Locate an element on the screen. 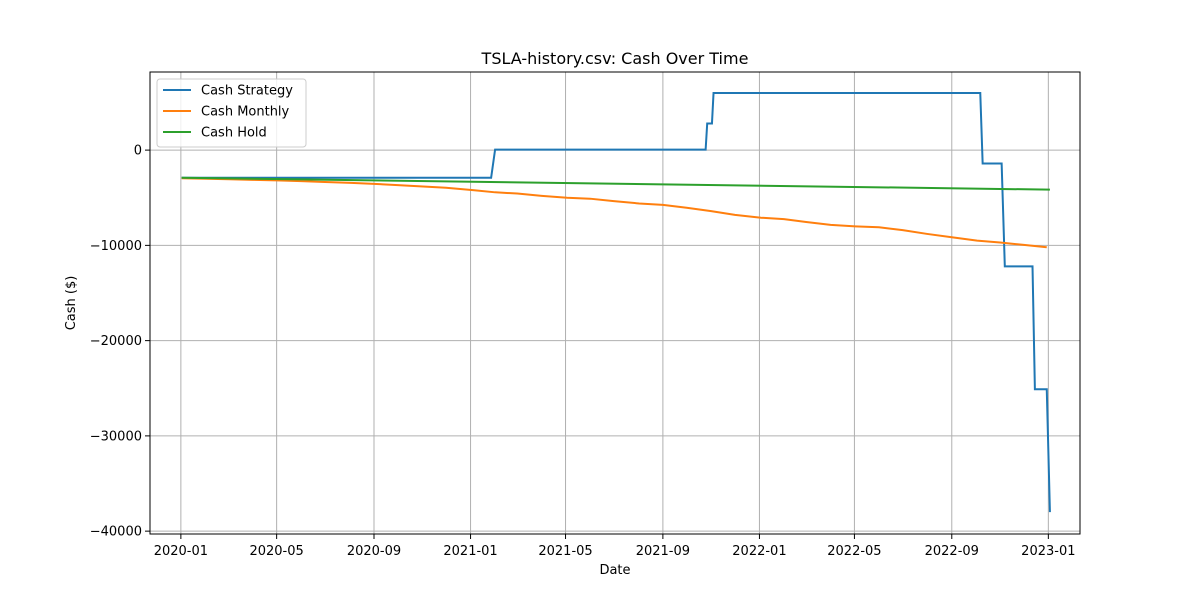 The image size is (1200, 600). series-line-cash-hold is located at coordinates (615, 183).